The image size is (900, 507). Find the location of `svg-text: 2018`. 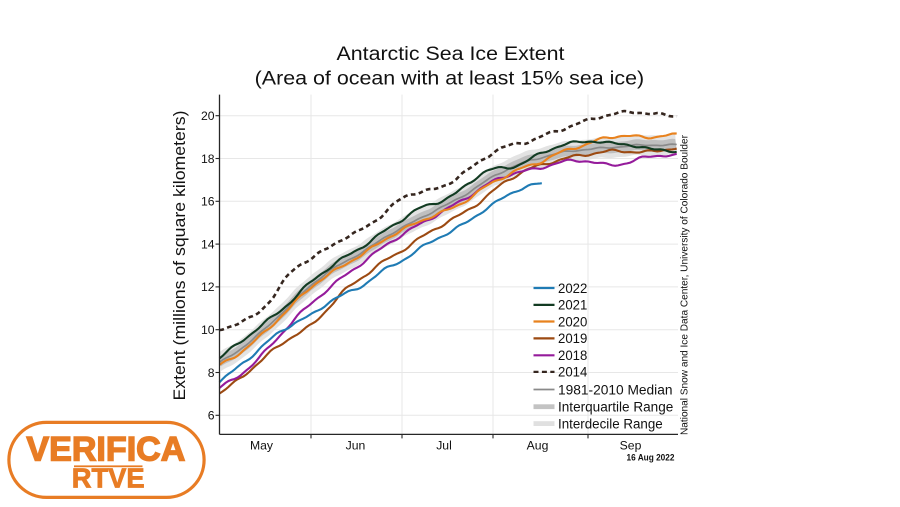

svg-text: 2018 is located at coordinates (572, 355).